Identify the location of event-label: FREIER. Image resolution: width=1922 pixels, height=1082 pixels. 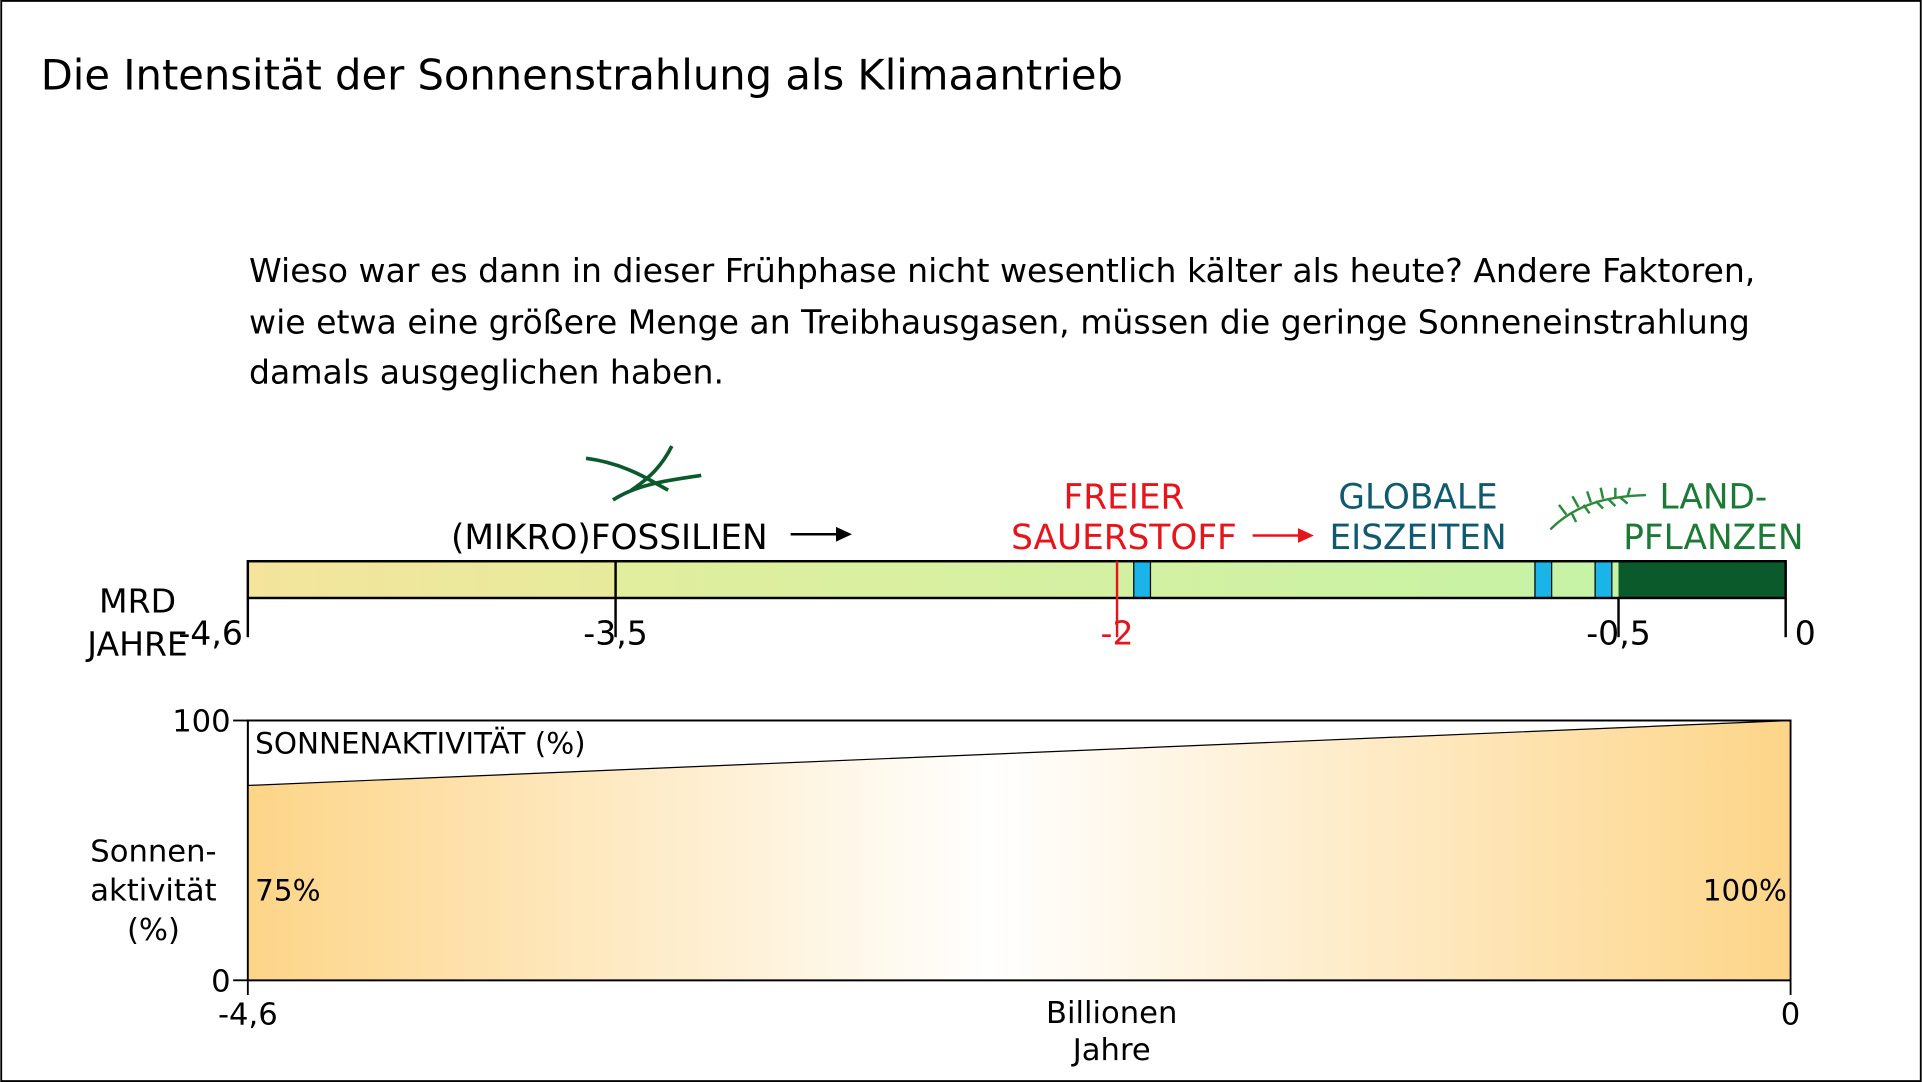
(1124, 498).